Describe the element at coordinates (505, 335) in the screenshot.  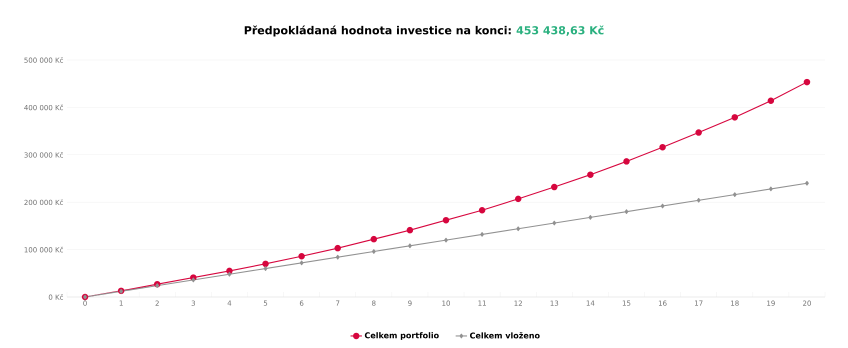
I see `legend-label: Celkem vloženo` at that location.